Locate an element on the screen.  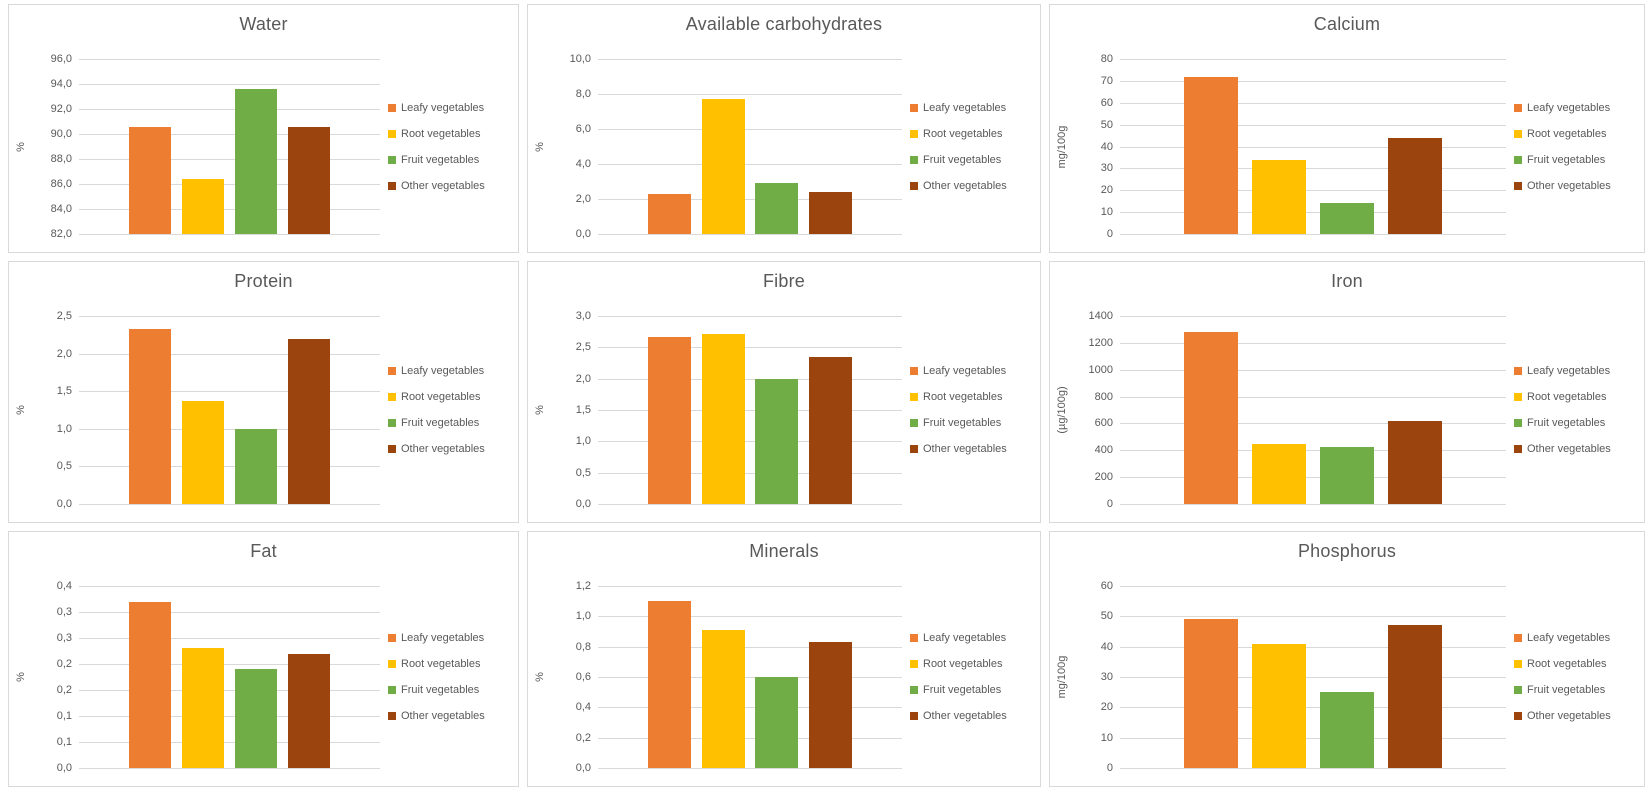
y-tick-label: 94,0 is located at coordinates (61, 84).